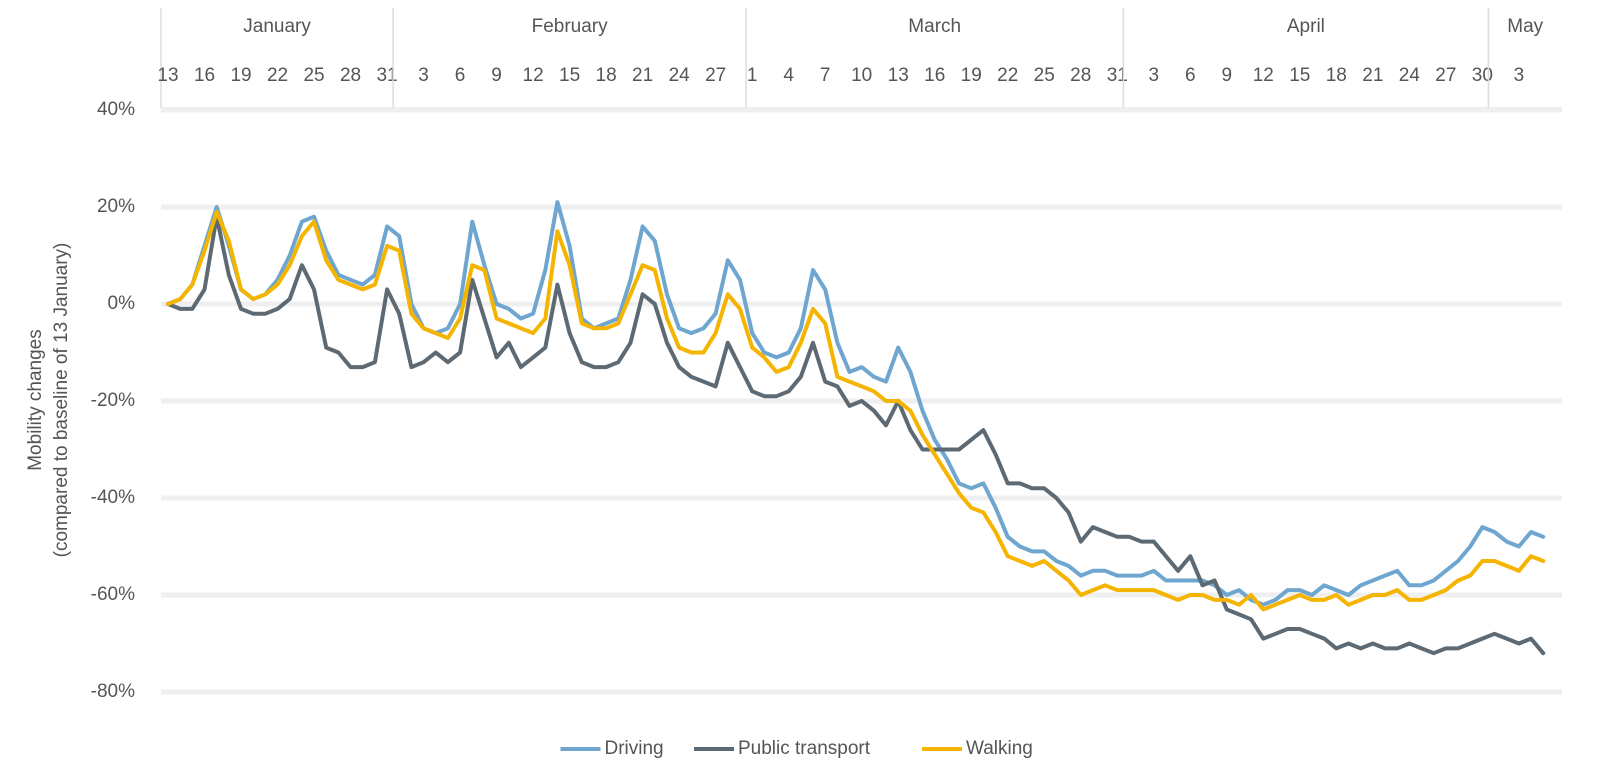 The width and height of the screenshot is (1615, 784). Describe the element at coordinates (113, 497) in the screenshot. I see `y-tick-label: -40%` at that location.